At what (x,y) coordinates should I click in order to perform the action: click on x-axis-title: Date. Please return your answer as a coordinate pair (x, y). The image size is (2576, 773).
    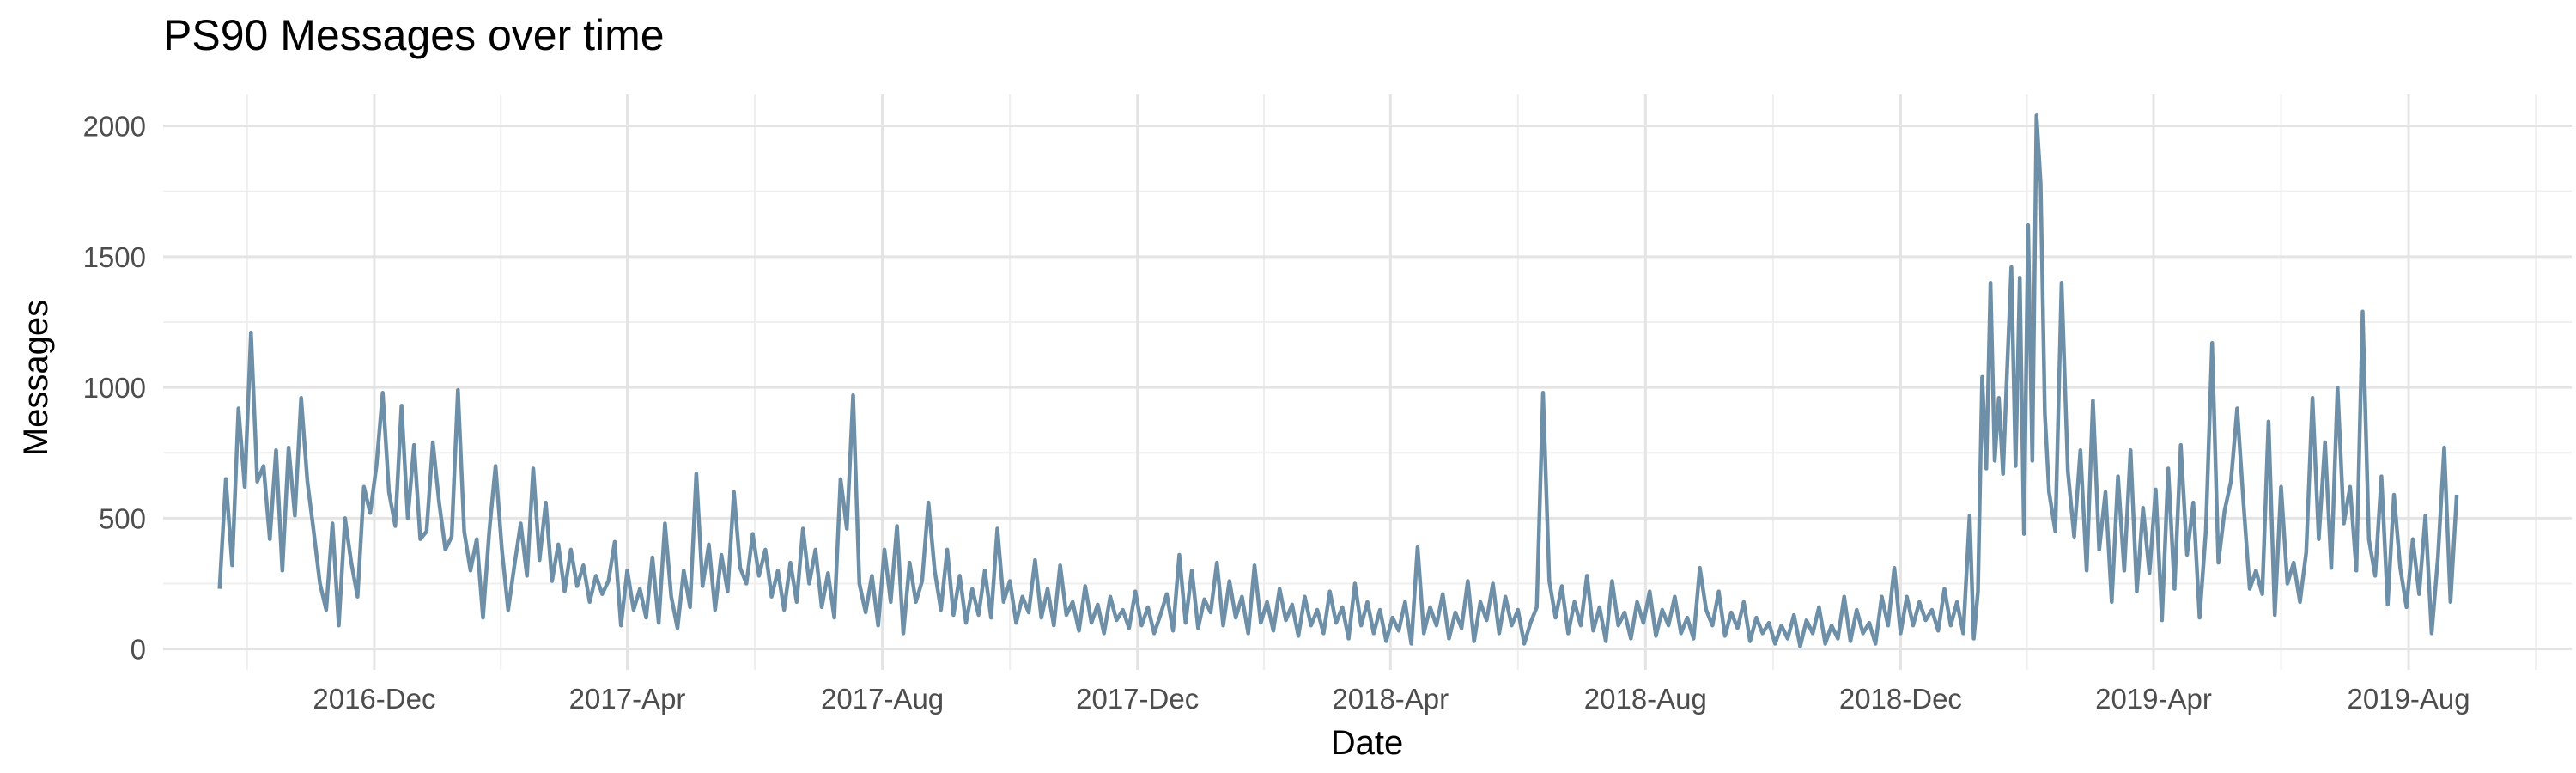
    Looking at the image, I should click on (1367, 743).